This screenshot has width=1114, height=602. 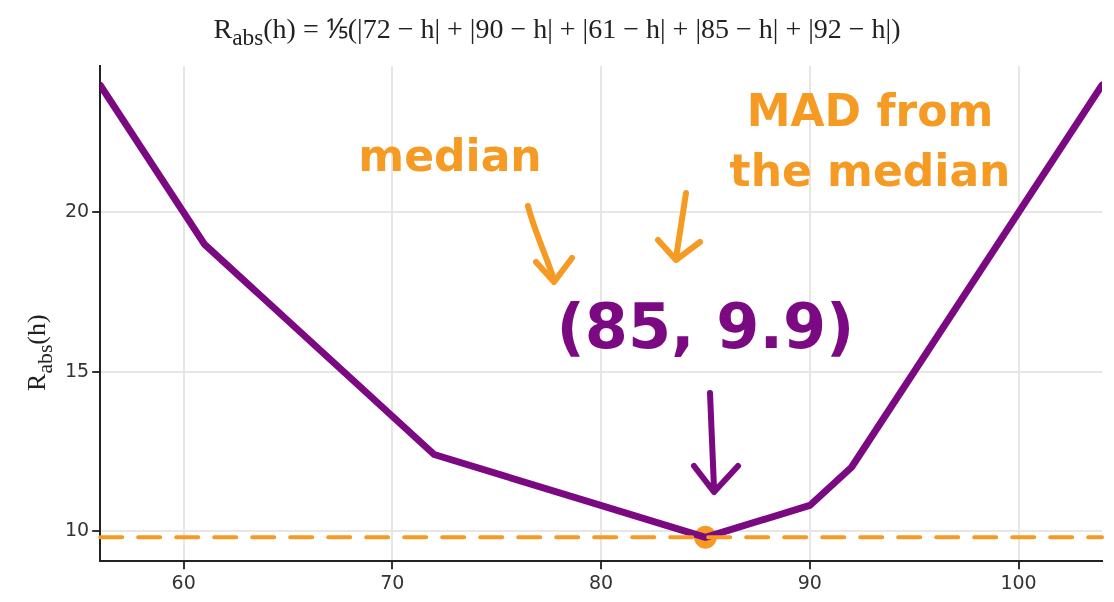 What do you see at coordinates (77, 369) in the screenshot?
I see `y-tick-label: 15` at bounding box center [77, 369].